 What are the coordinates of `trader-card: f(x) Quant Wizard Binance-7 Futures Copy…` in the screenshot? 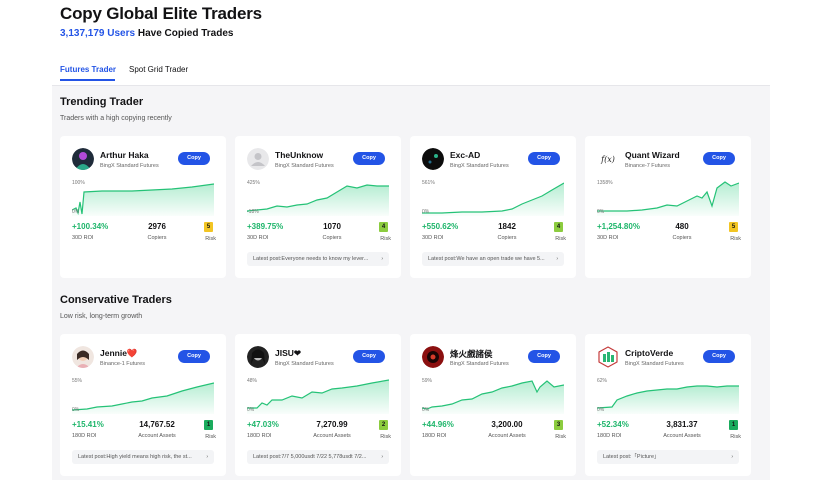 It's located at (668, 207).